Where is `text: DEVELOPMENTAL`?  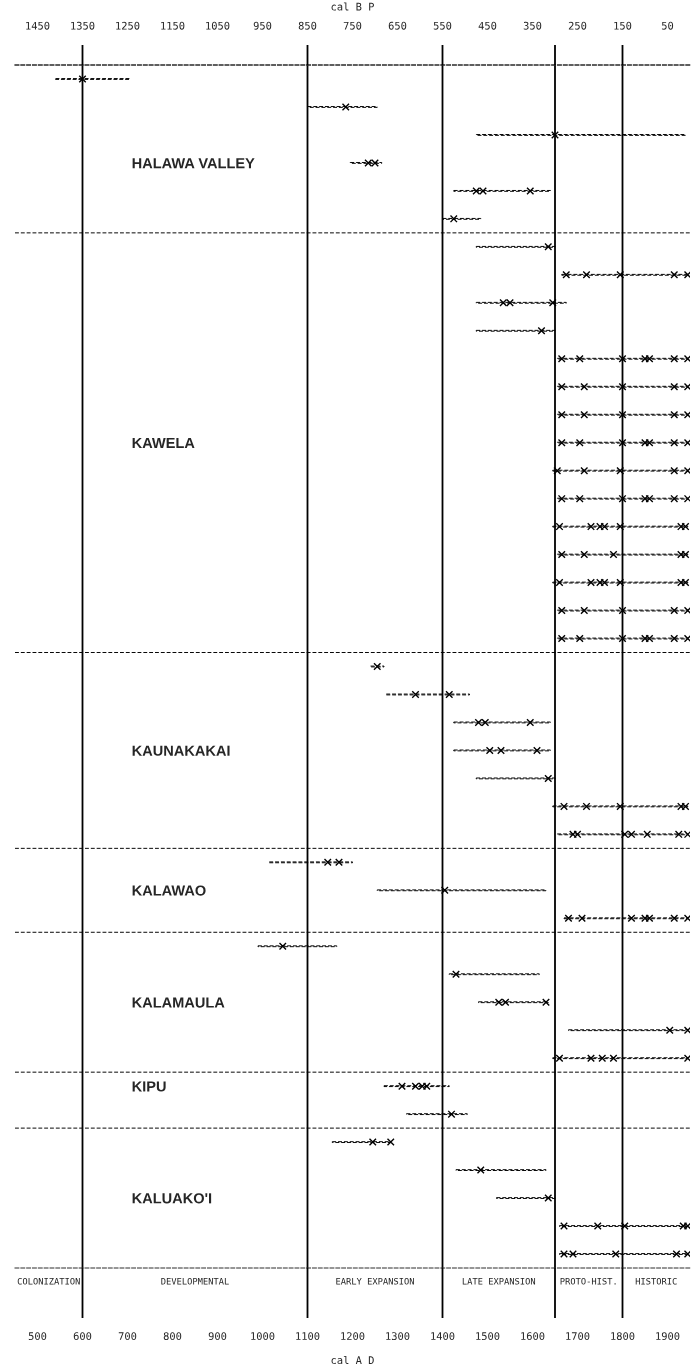 text: DEVELOPMENTAL is located at coordinates (195, 1281).